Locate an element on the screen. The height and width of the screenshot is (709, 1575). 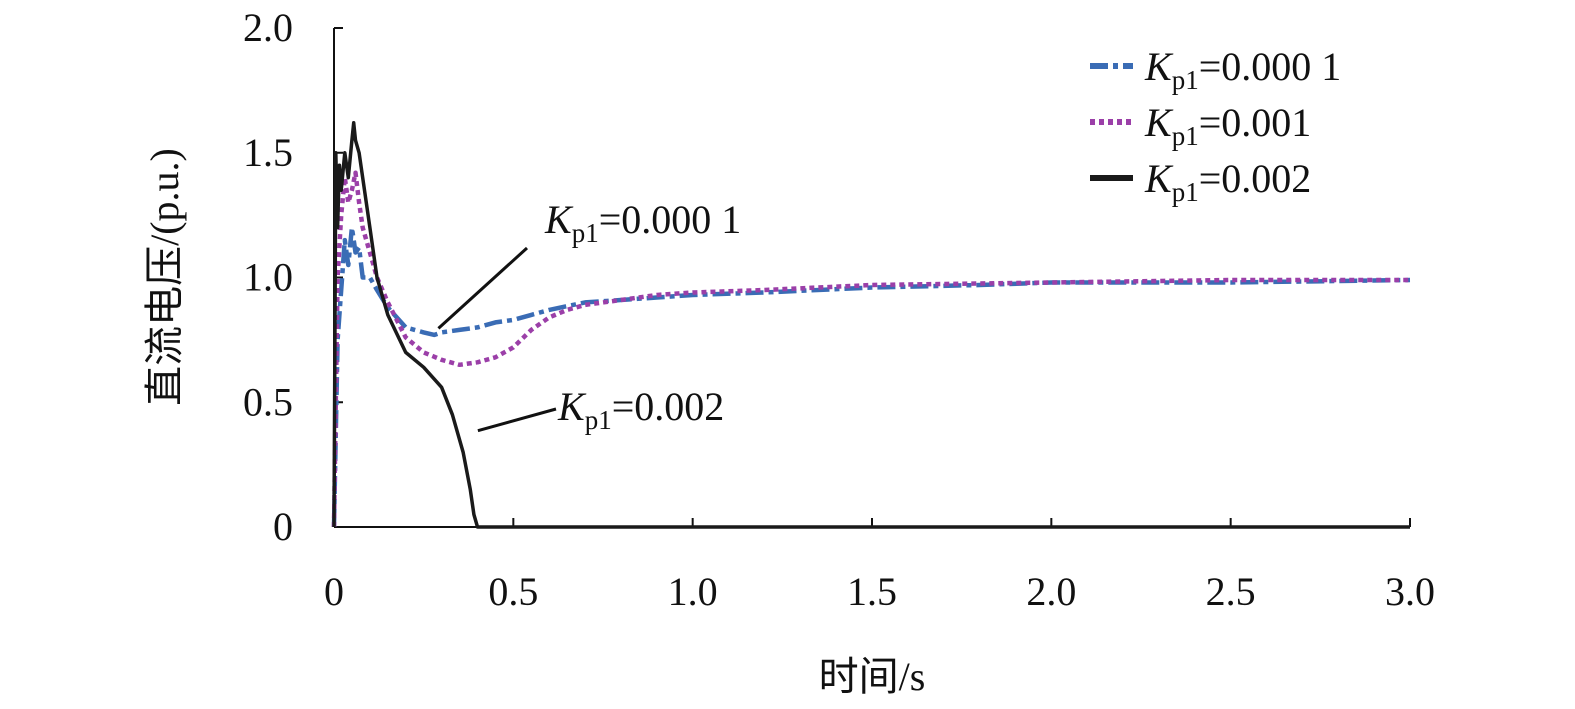
x-tick-label: 3.0 is located at coordinates (1410, 591).